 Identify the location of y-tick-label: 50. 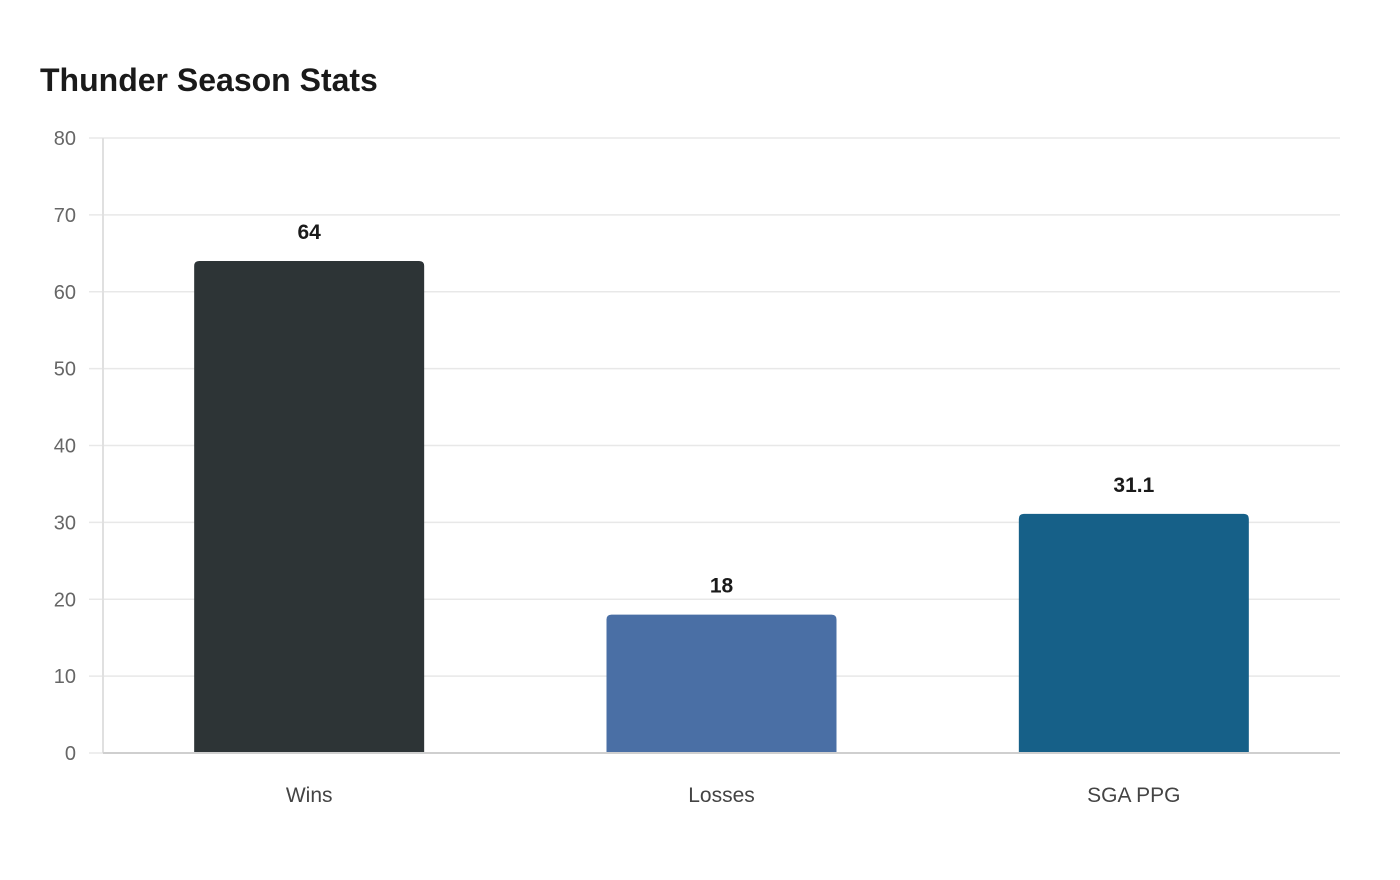
(65, 370).